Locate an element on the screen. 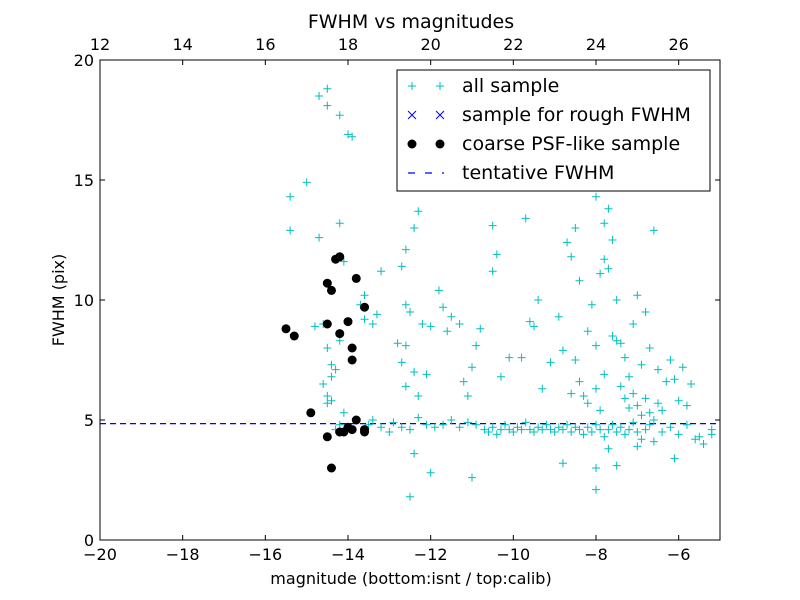  legend-x-marker is located at coordinates (412, 115).